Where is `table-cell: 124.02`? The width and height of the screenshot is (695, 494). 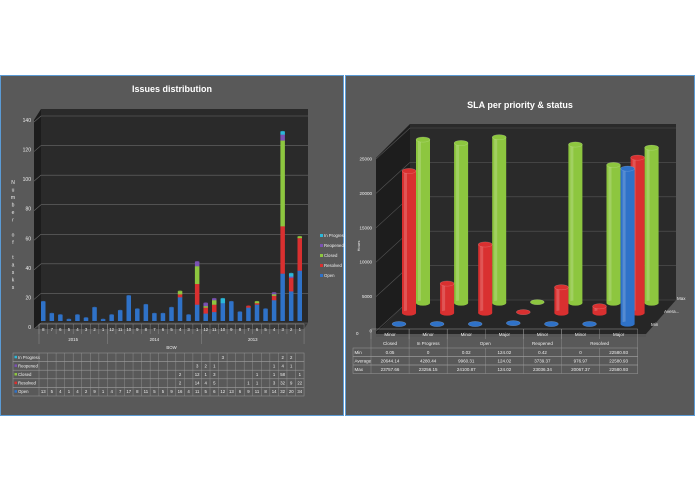 table-cell: 124.02 is located at coordinates (504, 352).